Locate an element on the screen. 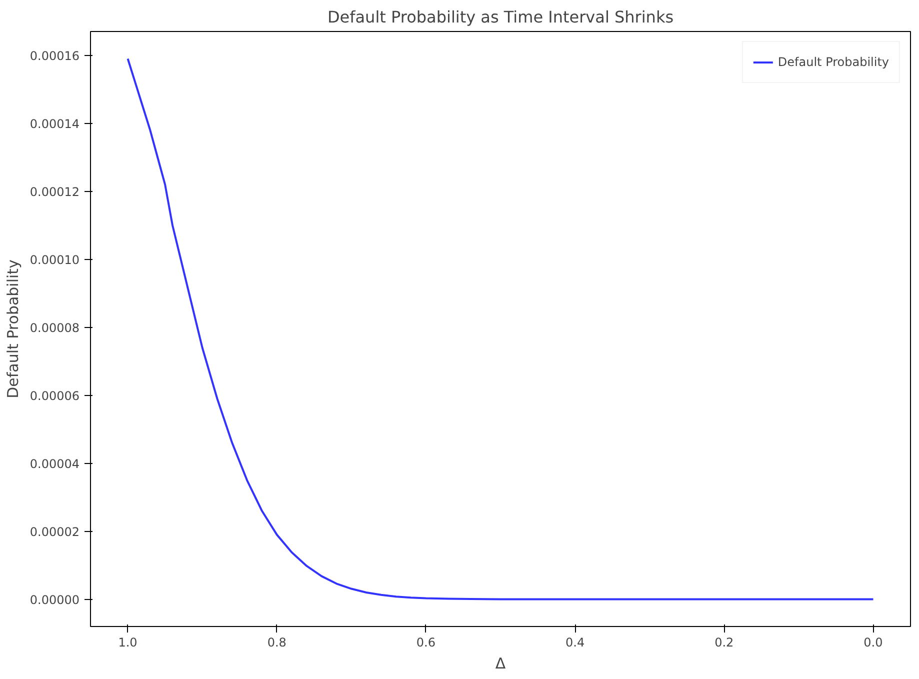 The image size is (919, 679). x-tick-label: 1.0 is located at coordinates (128, 643).